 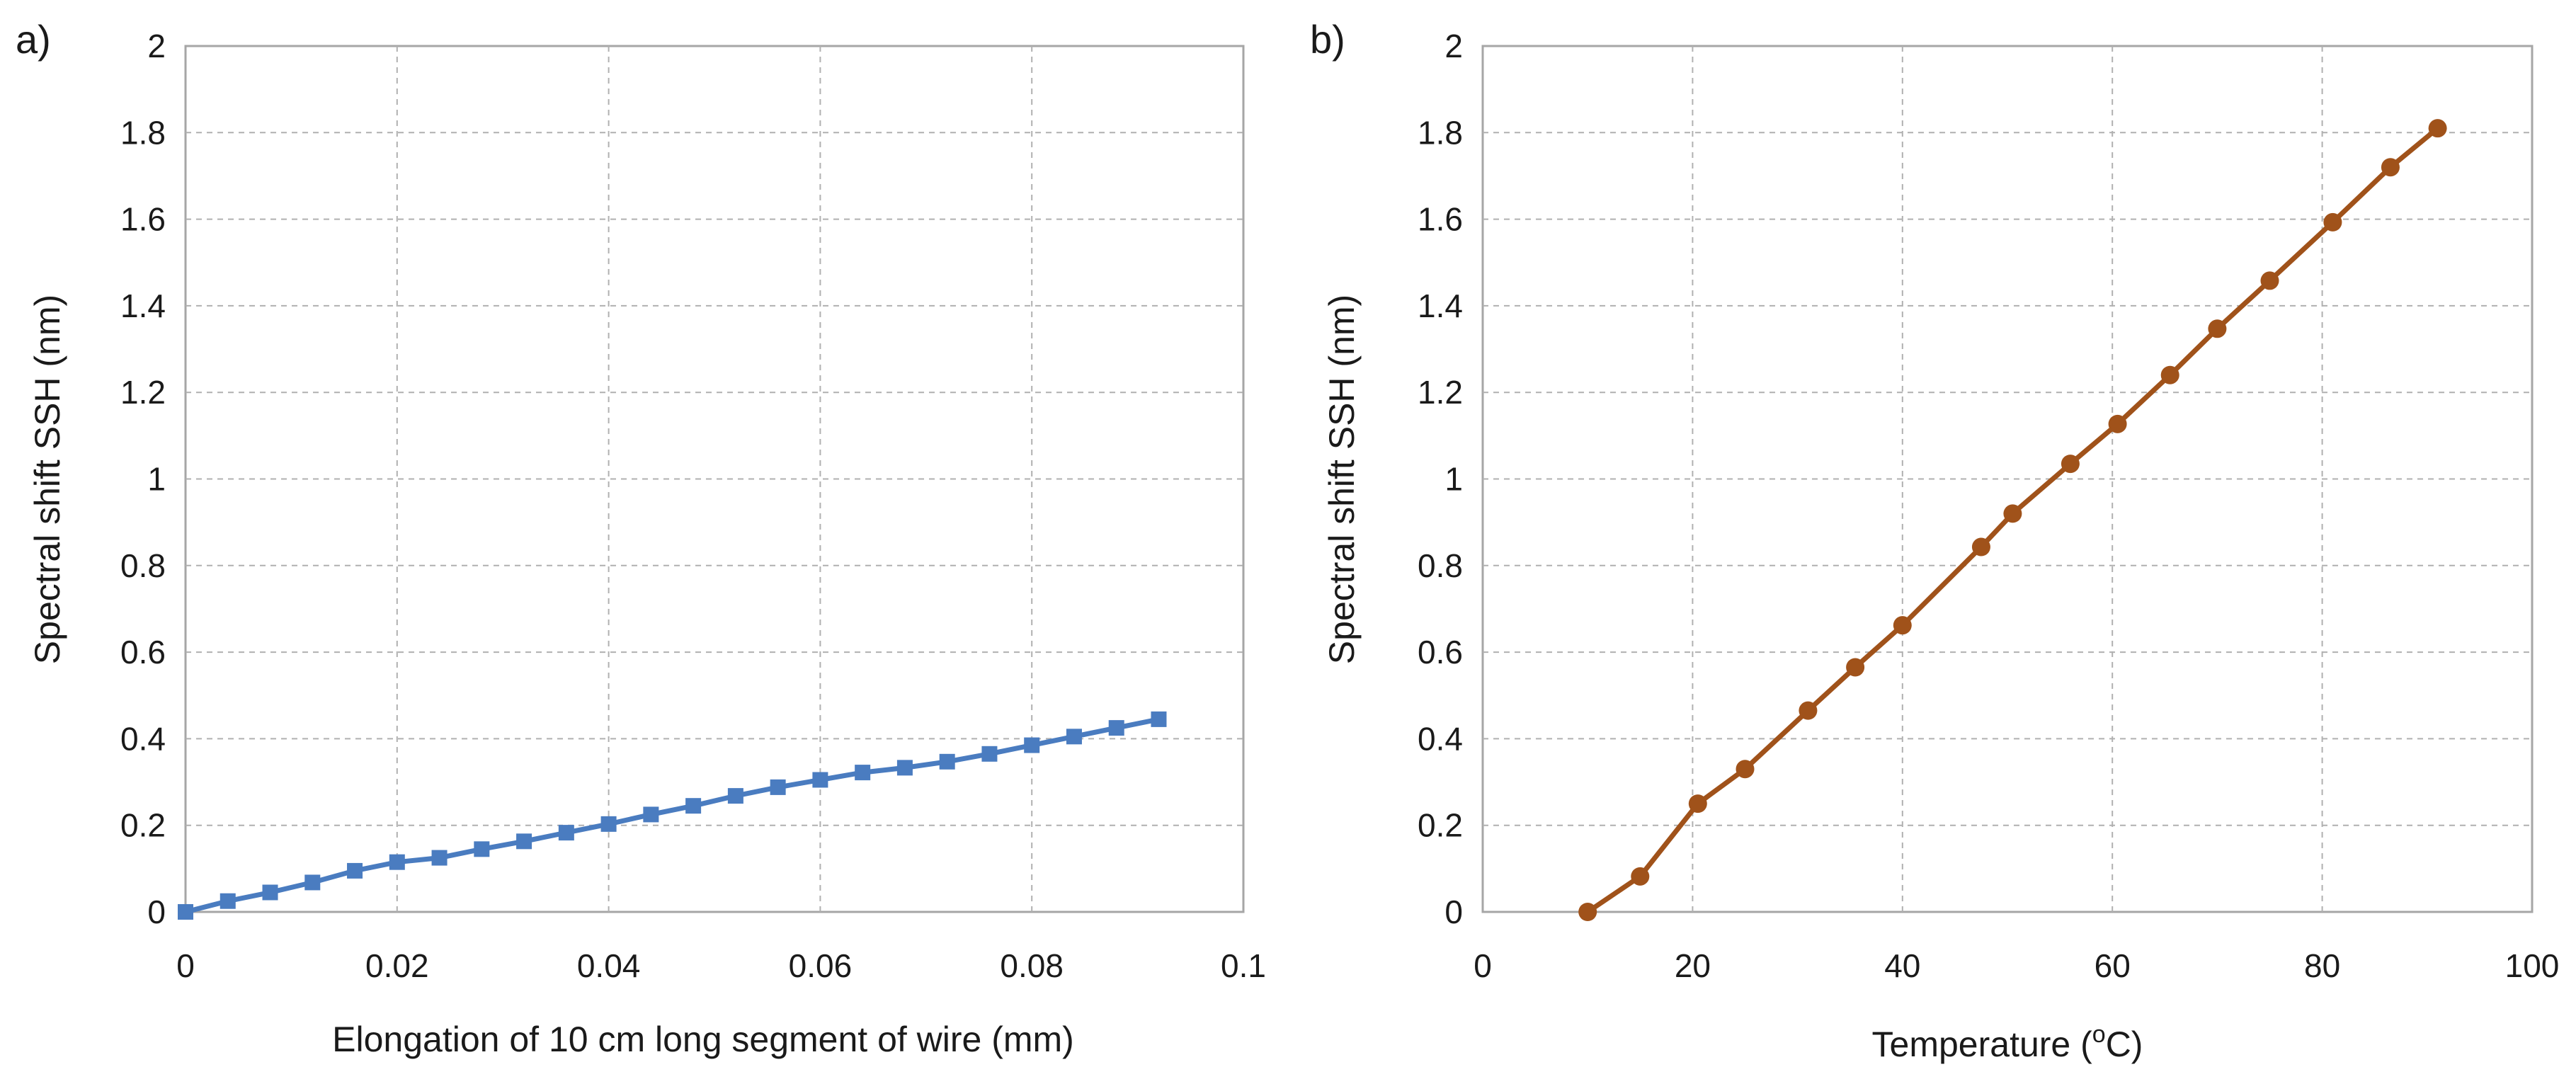 What do you see at coordinates (1342, 480) in the screenshot?
I see `panel-b-y-axis-title: Spectral shift SSH (nm)` at bounding box center [1342, 480].